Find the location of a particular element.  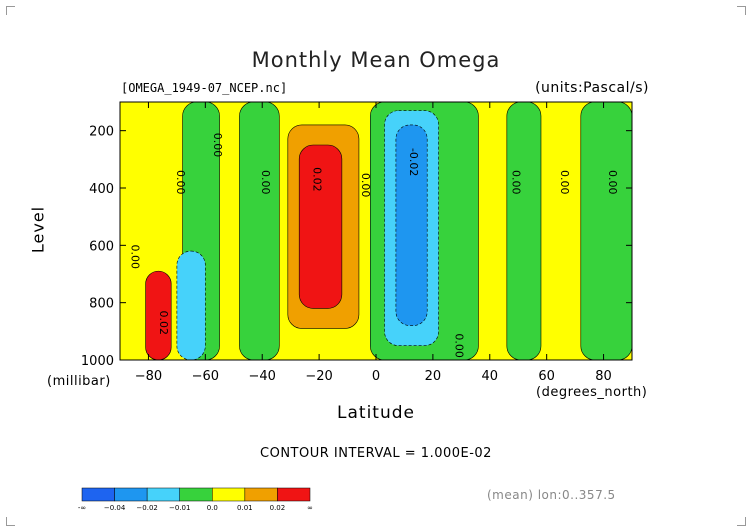

contour-interval: CONTOUR INTERVAL = 1.000E-02 is located at coordinates (376, 453).